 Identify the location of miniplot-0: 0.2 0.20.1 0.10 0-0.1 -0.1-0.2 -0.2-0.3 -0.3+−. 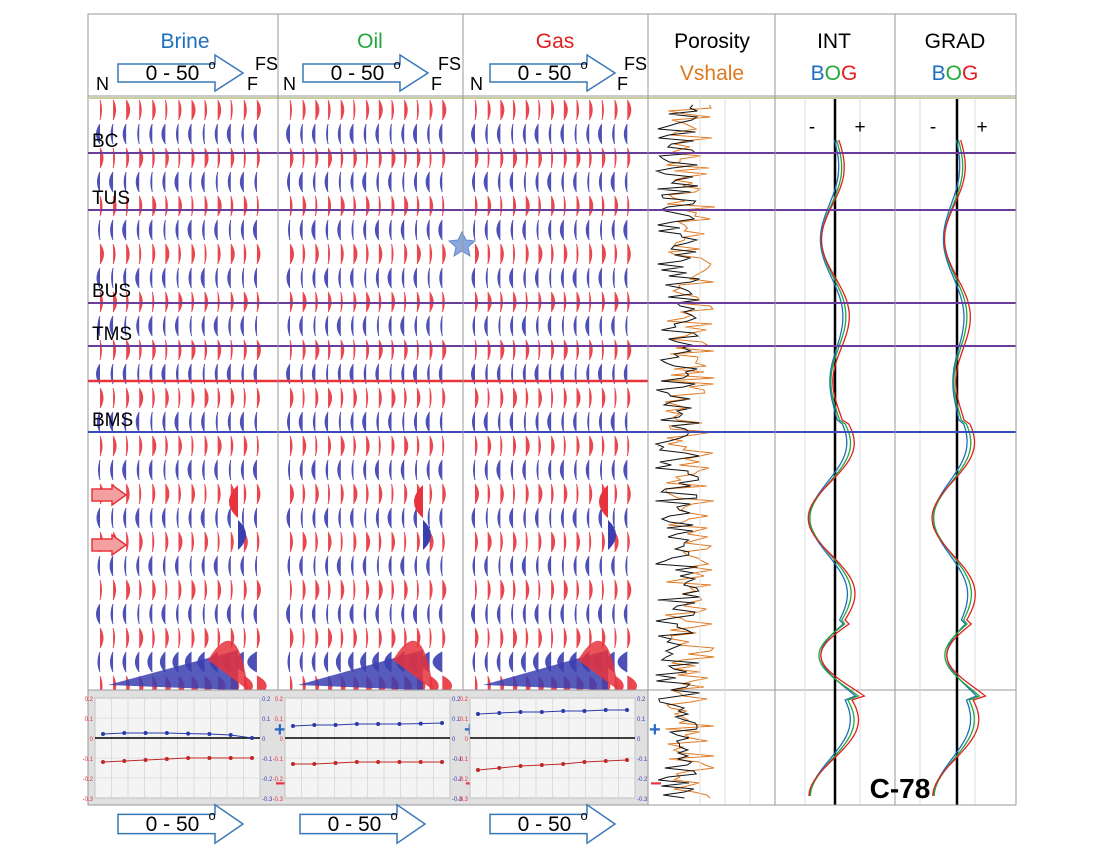
(185, 750).